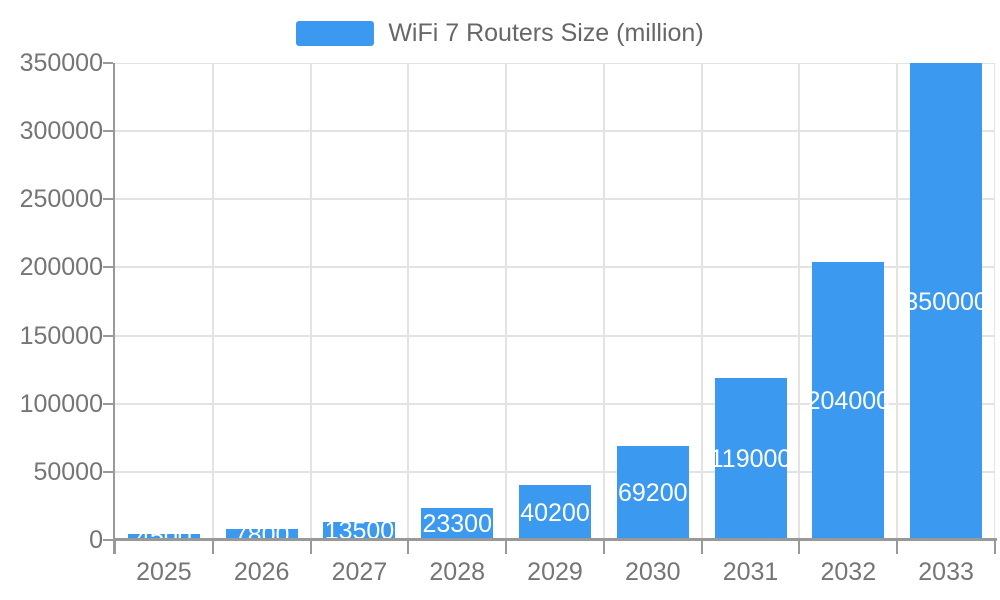  I want to click on y-axis-tick-label: 300000, so click(61, 131).